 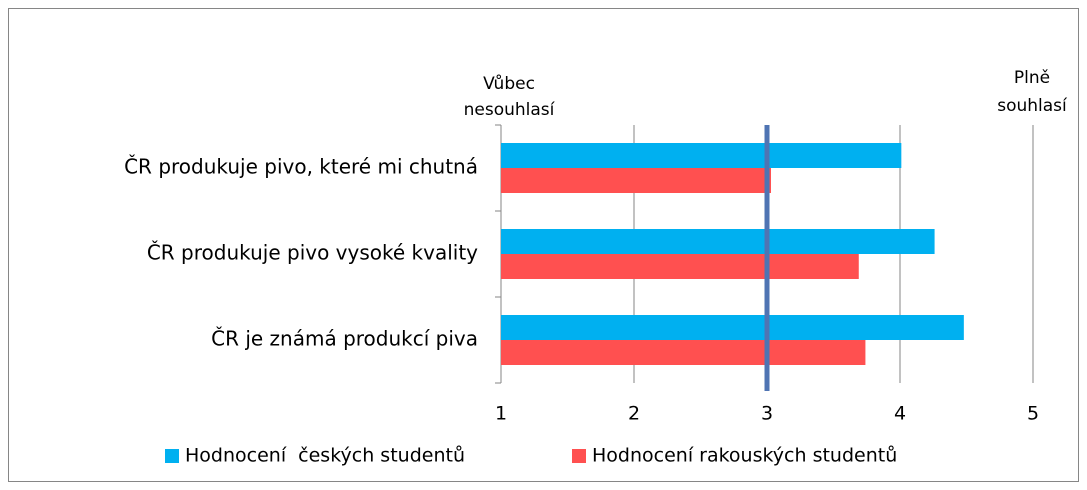 What do you see at coordinates (900, 414) in the screenshot?
I see `x-tick-label: 4` at bounding box center [900, 414].